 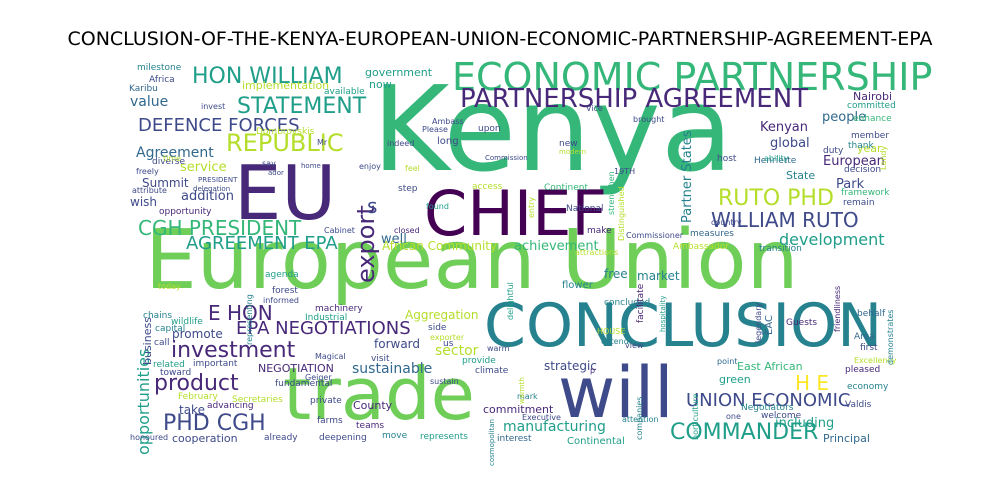 I want to click on word-vice: Vice, so click(x=594, y=108).